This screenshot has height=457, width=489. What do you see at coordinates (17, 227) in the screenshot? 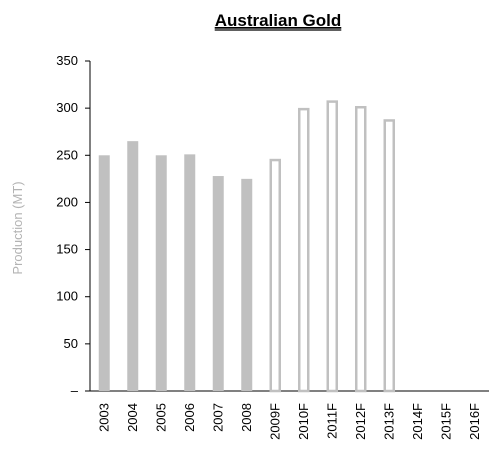
I see `y-axis-label: Production (MT)` at bounding box center [17, 227].